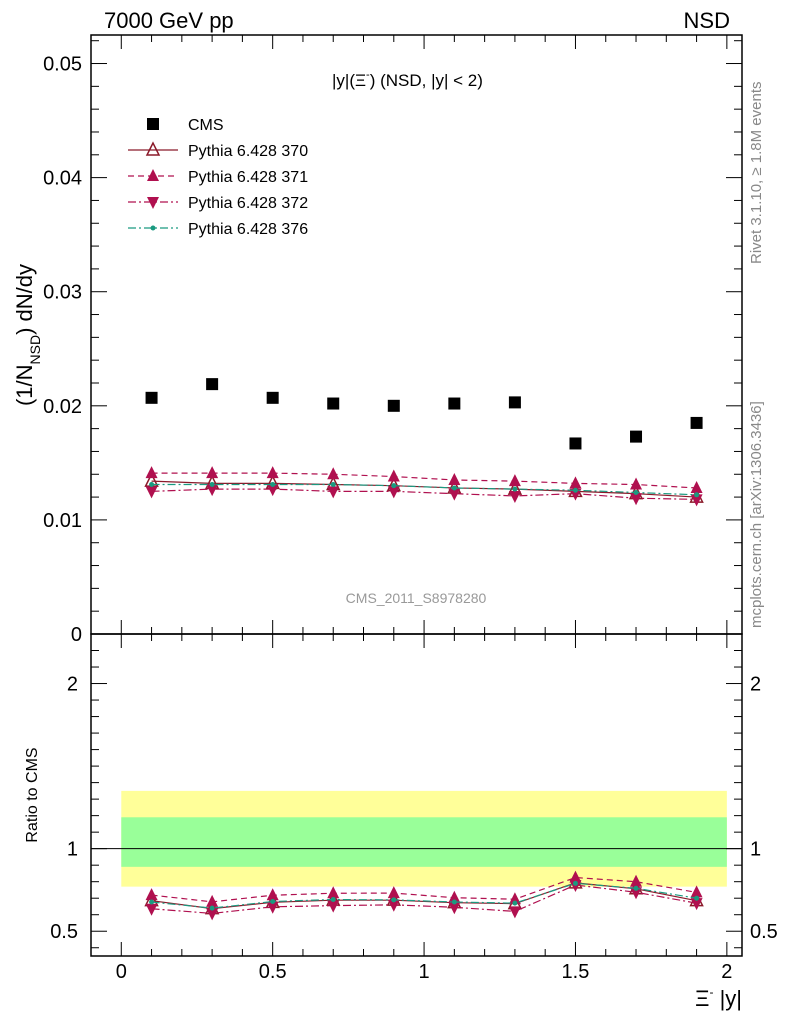  Describe the element at coordinates (62, 293) in the screenshot. I see `y-tick-label: 0.03` at that location.